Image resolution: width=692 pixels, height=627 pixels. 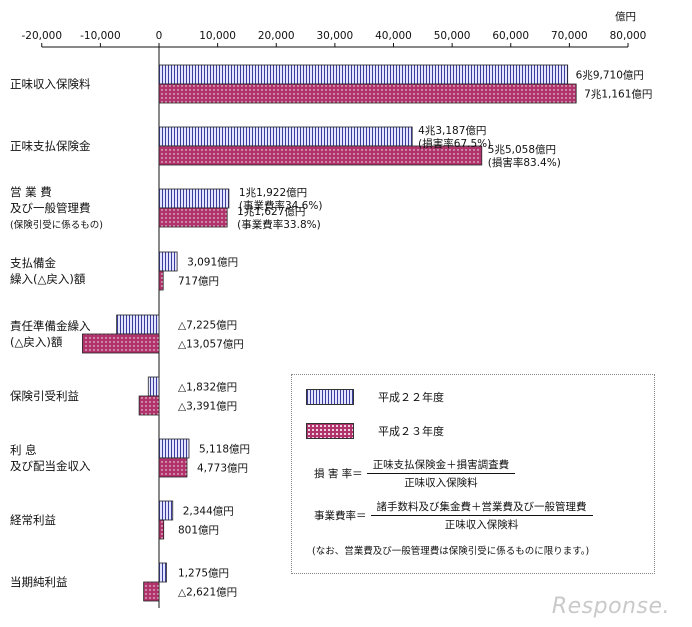 I want to click on category-label: 経常利益, so click(x=33, y=520).